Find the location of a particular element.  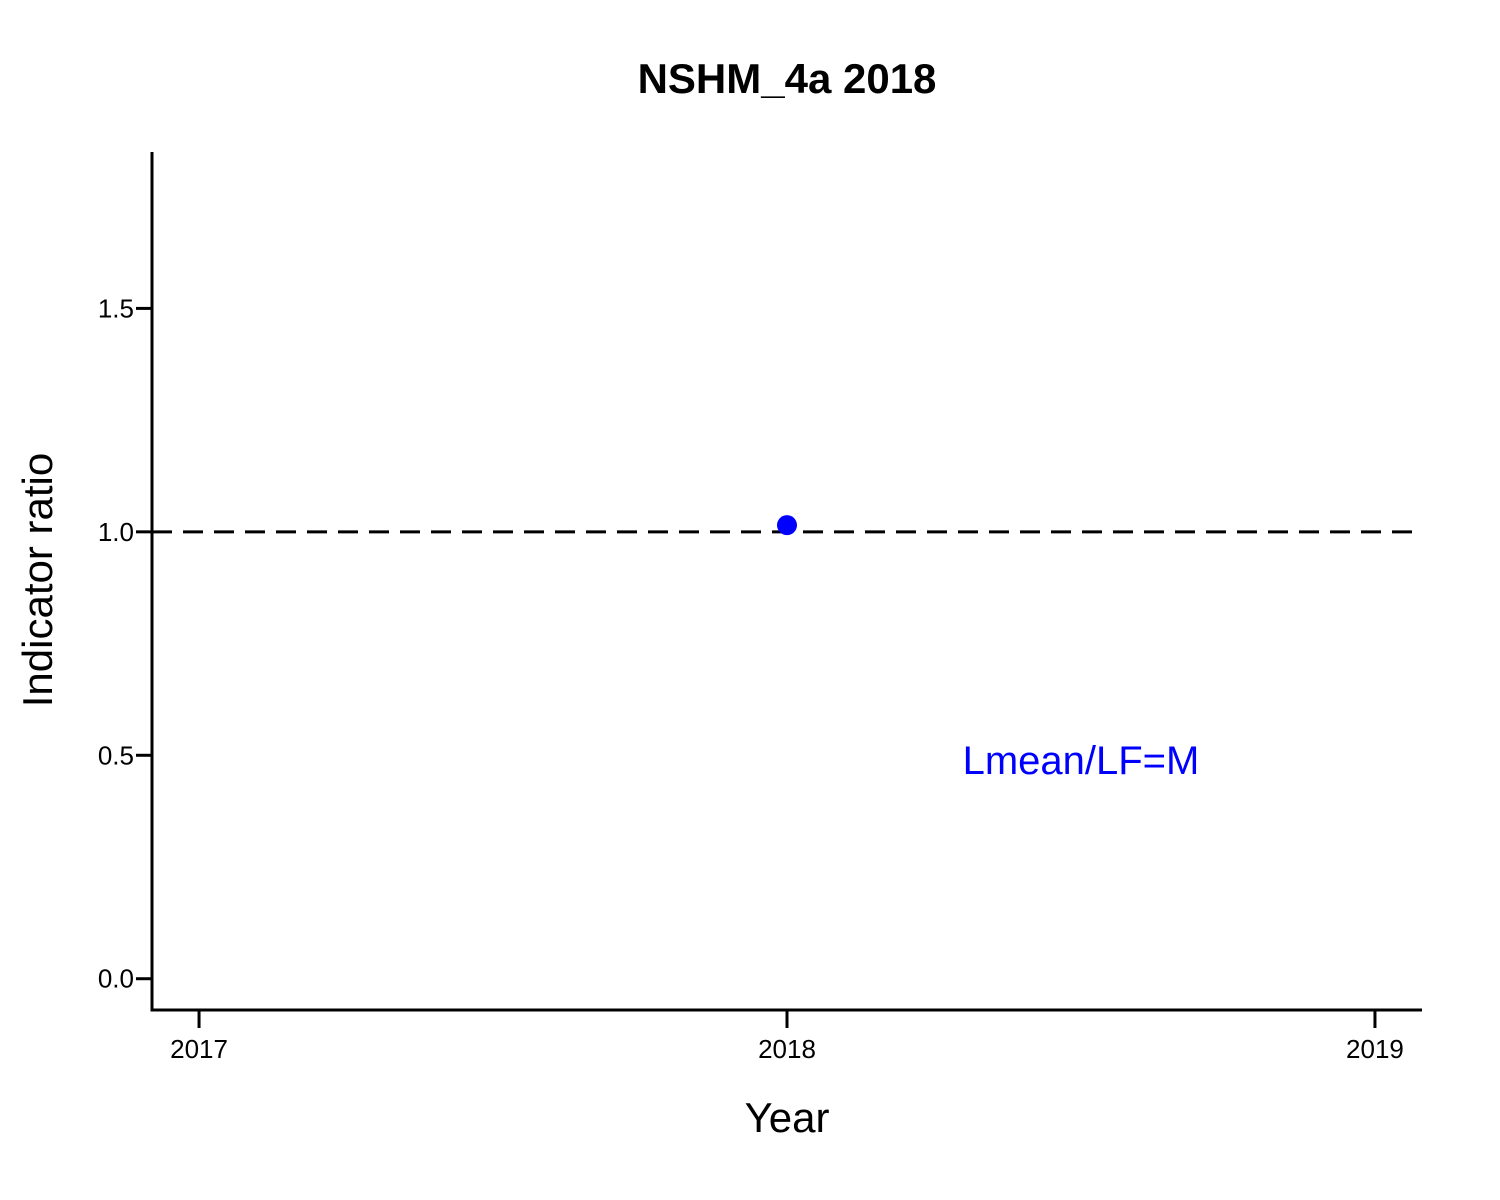

x-ticks: 2017 2018 2019 is located at coordinates (787, 1037).